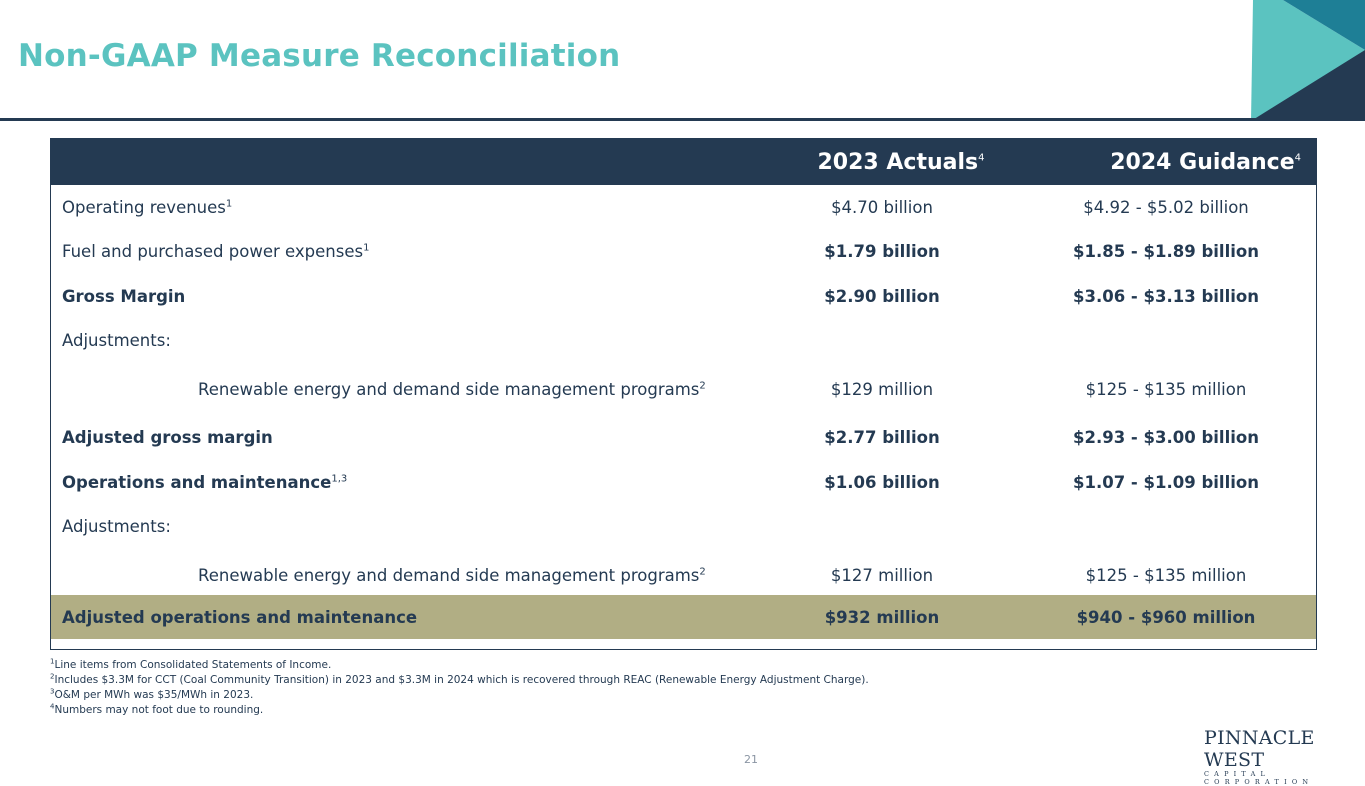  What do you see at coordinates (882, 251) in the screenshot?
I see `value-2023: $1.79 billion` at bounding box center [882, 251].